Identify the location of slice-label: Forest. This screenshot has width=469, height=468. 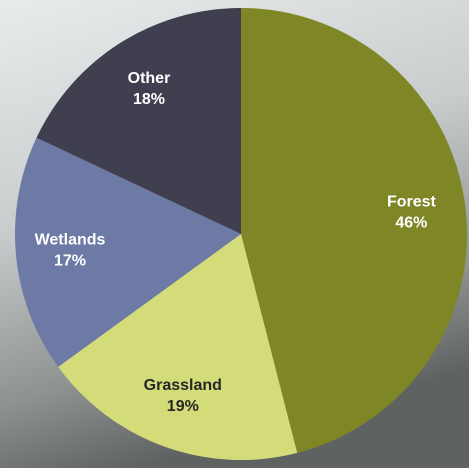
(412, 202).